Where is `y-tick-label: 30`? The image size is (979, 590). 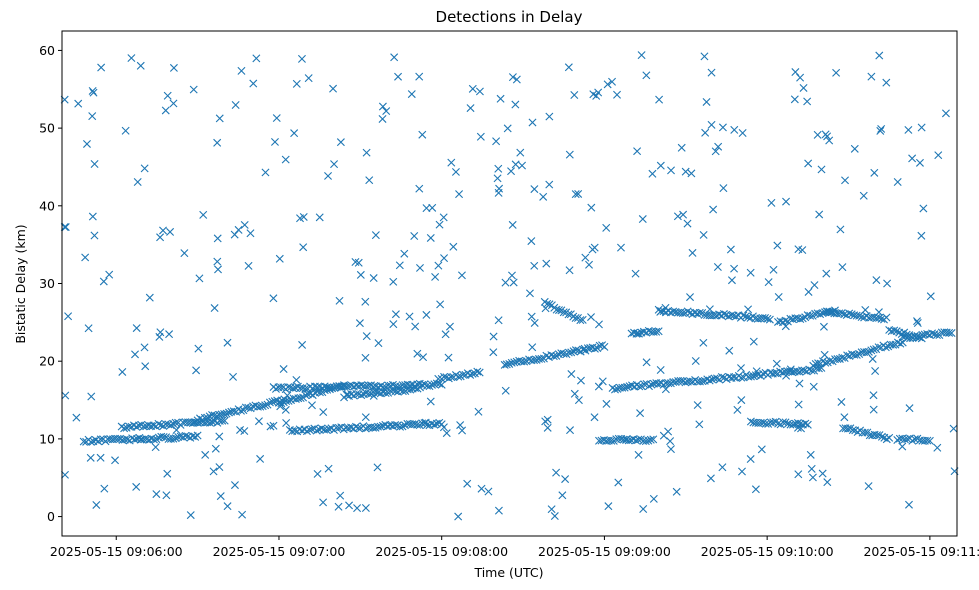 y-tick-label: 30 is located at coordinates (47, 283).